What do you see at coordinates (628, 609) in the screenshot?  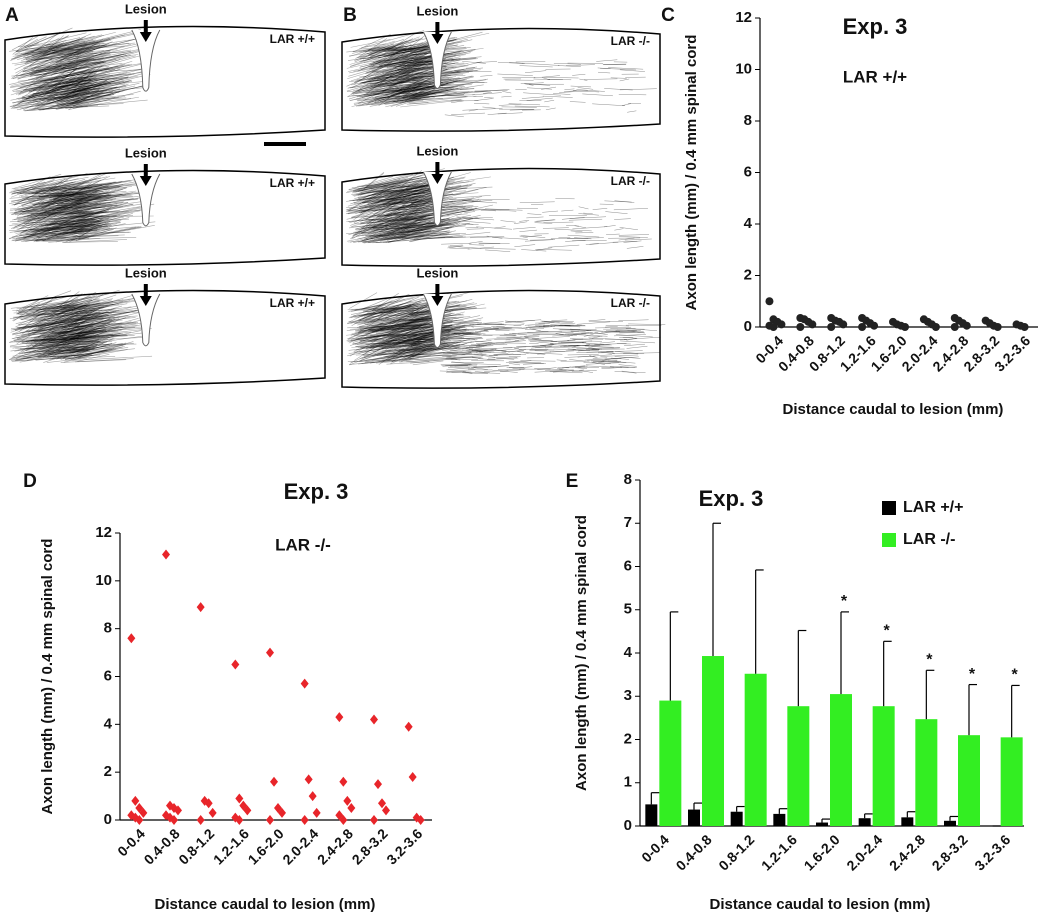 I see `y-tick-label: 5` at bounding box center [628, 609].